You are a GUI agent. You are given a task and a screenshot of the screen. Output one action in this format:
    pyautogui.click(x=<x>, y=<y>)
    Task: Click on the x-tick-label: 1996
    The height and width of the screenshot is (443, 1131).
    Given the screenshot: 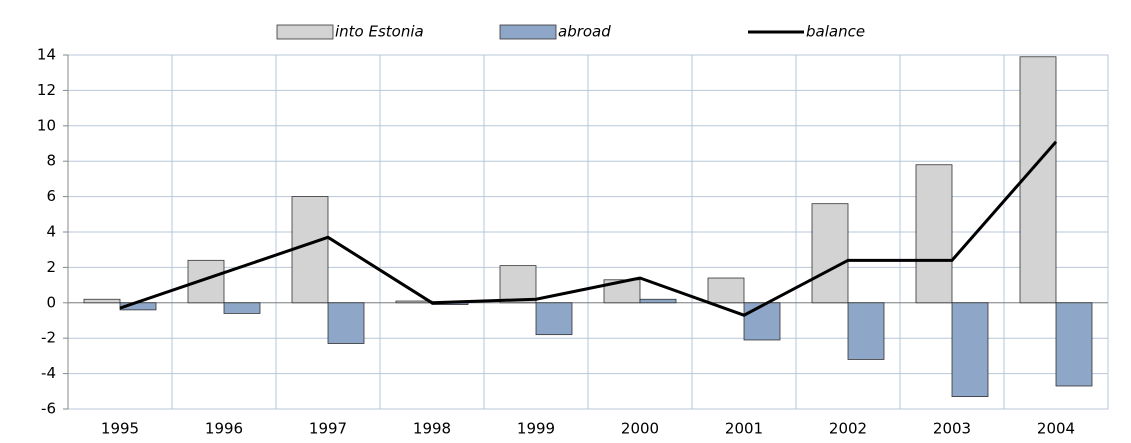 What is the action you would take?
    pyautogui.click(x=224, y=429)
    